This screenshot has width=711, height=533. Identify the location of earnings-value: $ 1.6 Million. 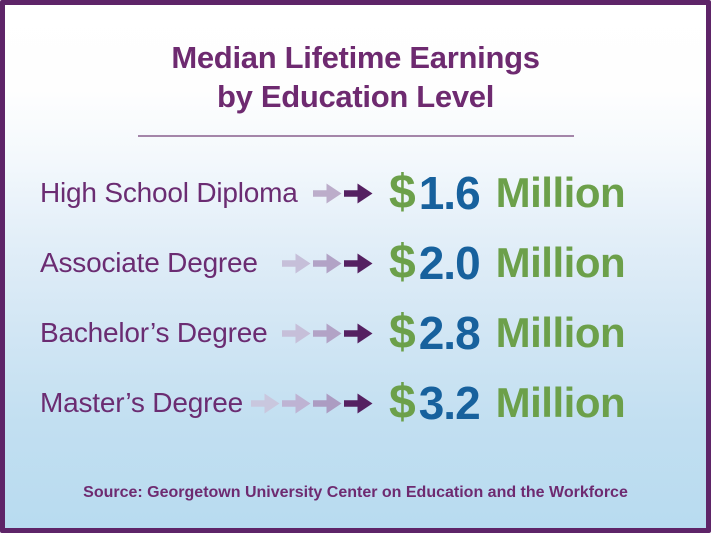
(530, 193).